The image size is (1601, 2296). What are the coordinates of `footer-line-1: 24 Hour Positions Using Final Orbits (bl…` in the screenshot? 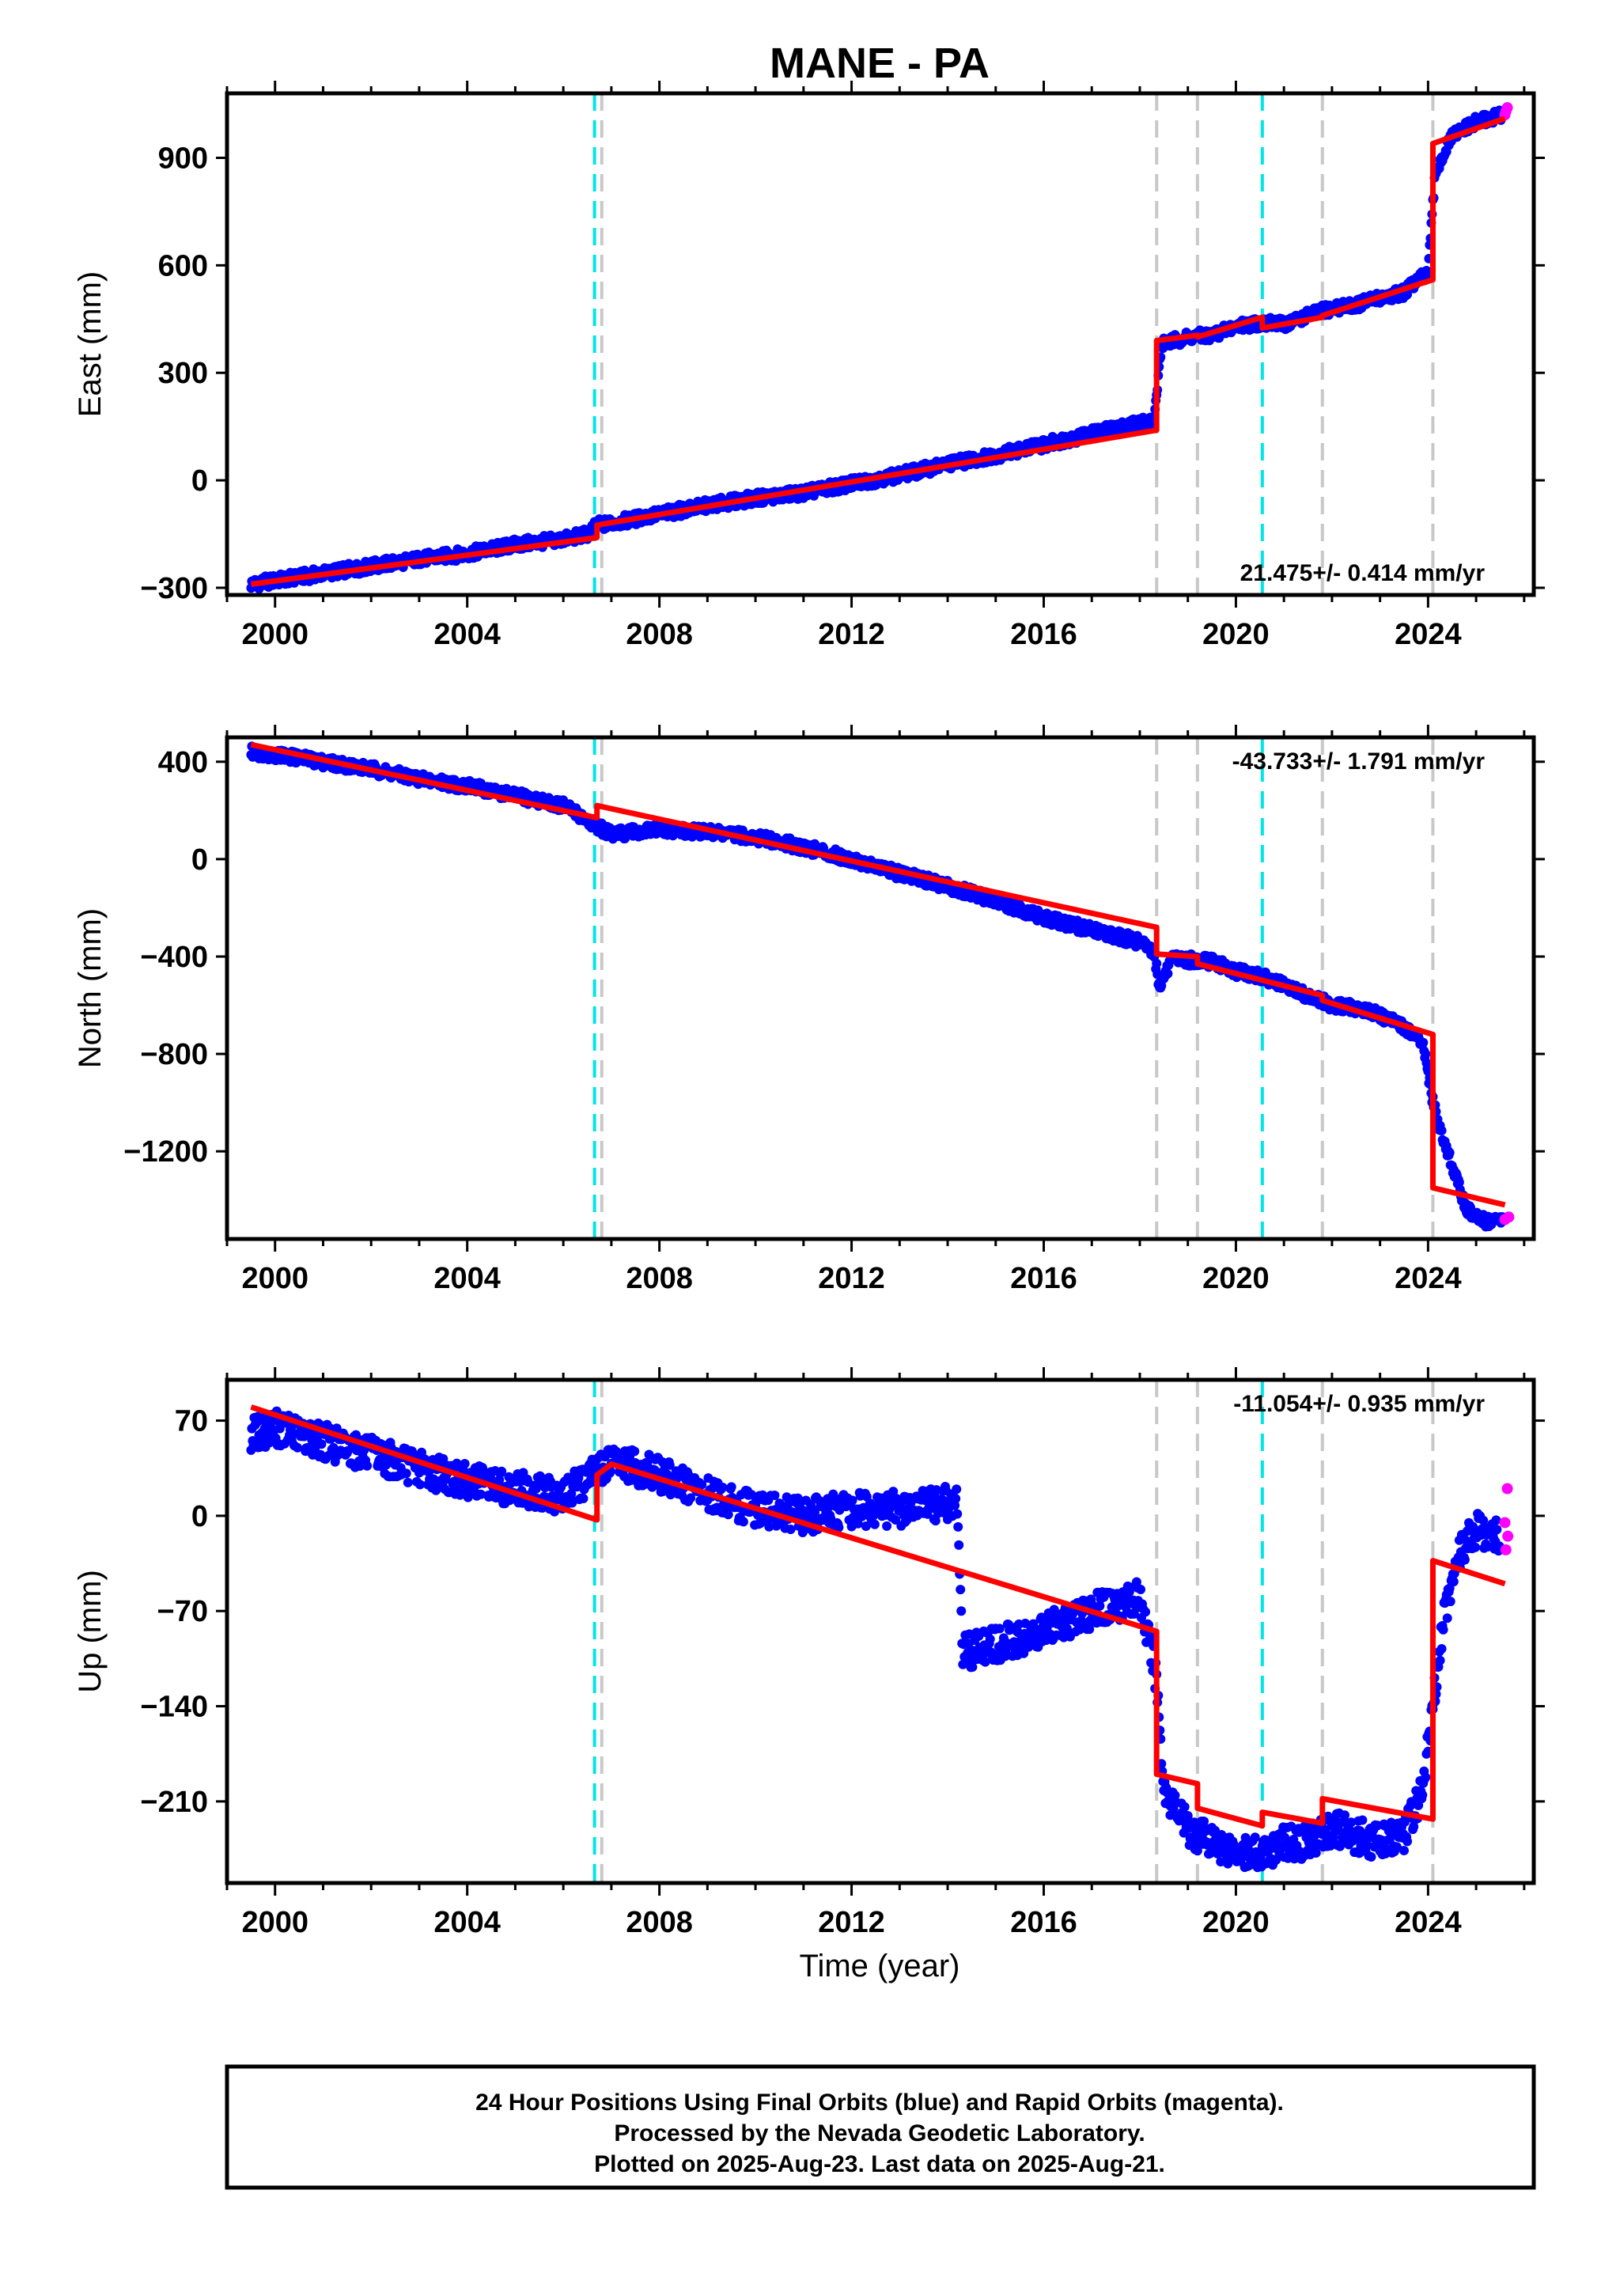 It's located at (879, 2103).